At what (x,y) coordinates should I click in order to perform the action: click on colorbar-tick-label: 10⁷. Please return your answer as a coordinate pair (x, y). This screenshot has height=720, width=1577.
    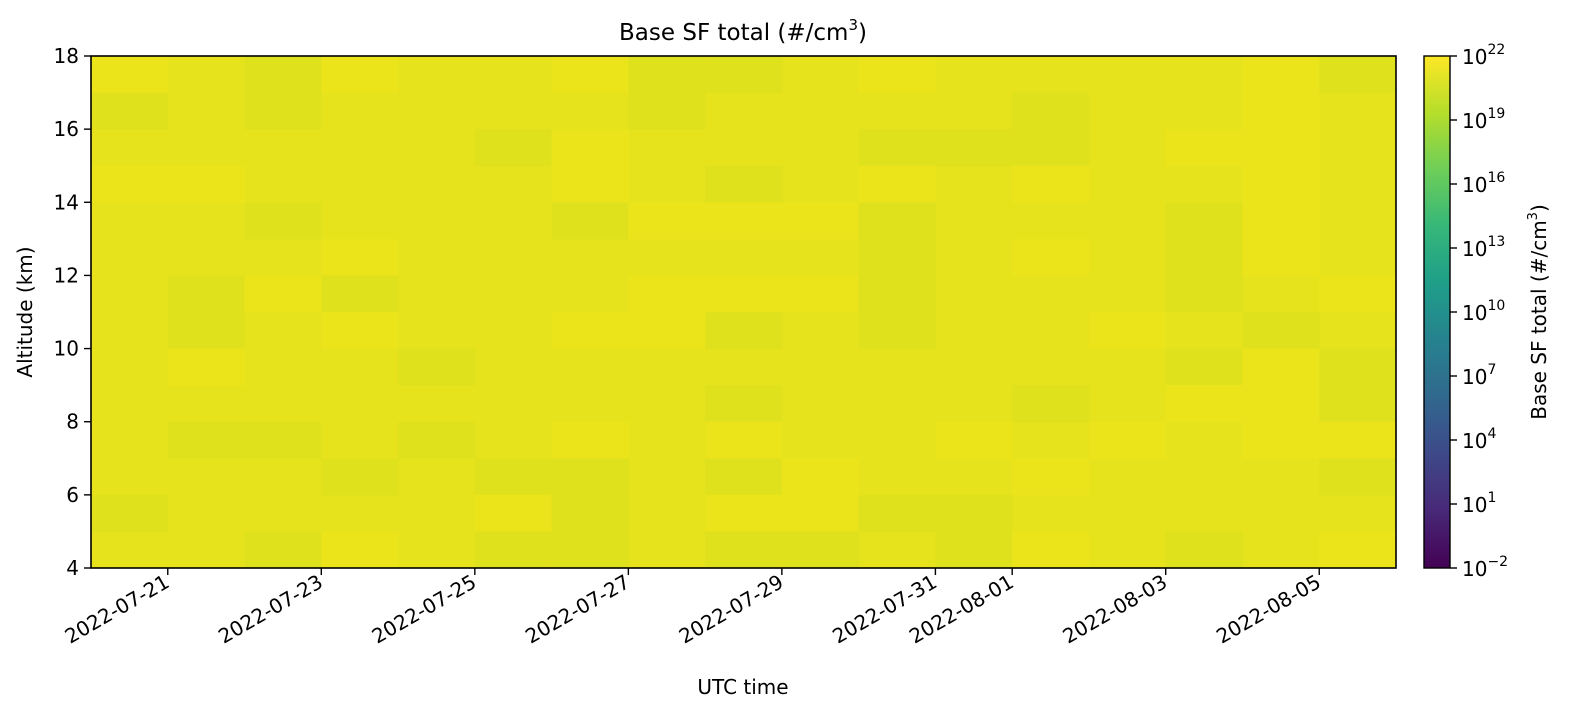
    Looking at the image, I should click on (1479, 375).